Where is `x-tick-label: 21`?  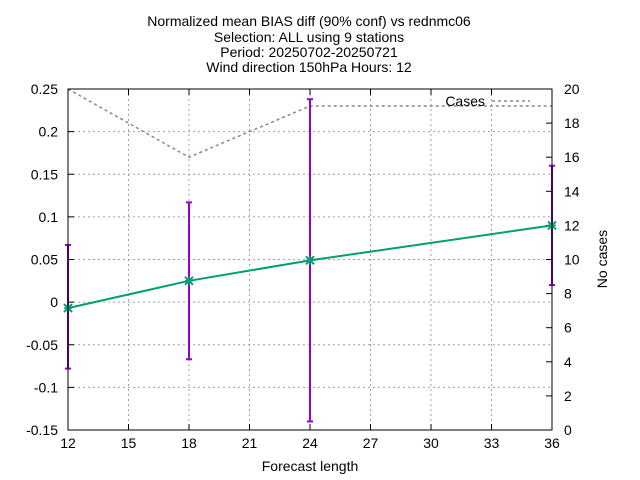 x-tick-label: 21 is located at coordinates (250, 443).